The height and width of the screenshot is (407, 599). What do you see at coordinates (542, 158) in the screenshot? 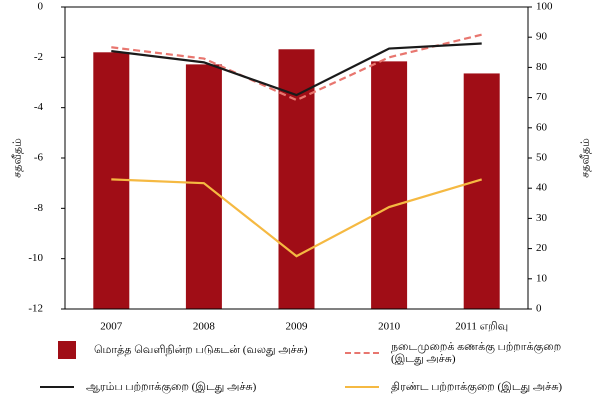
I see `y2-tick-label: 50` at bounding box center [542, 158].